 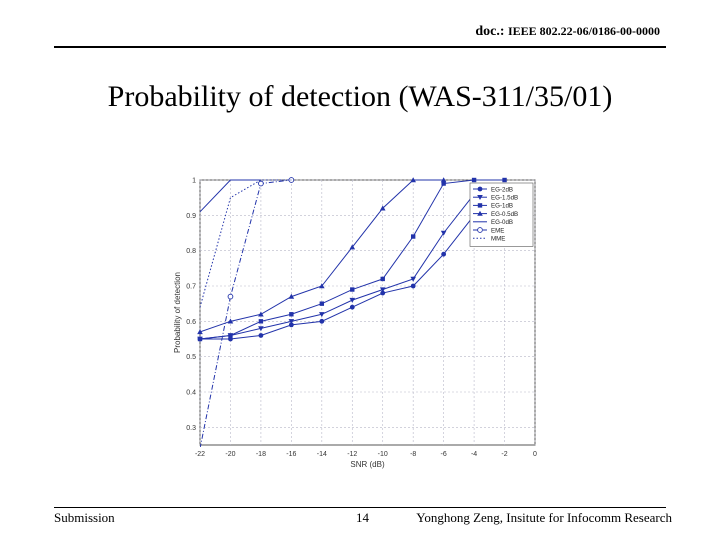 What do you see at coordinates (490, 31) in the screenshot?
I see `doc-prefix: doc.:` at bounding box center [490, 31].